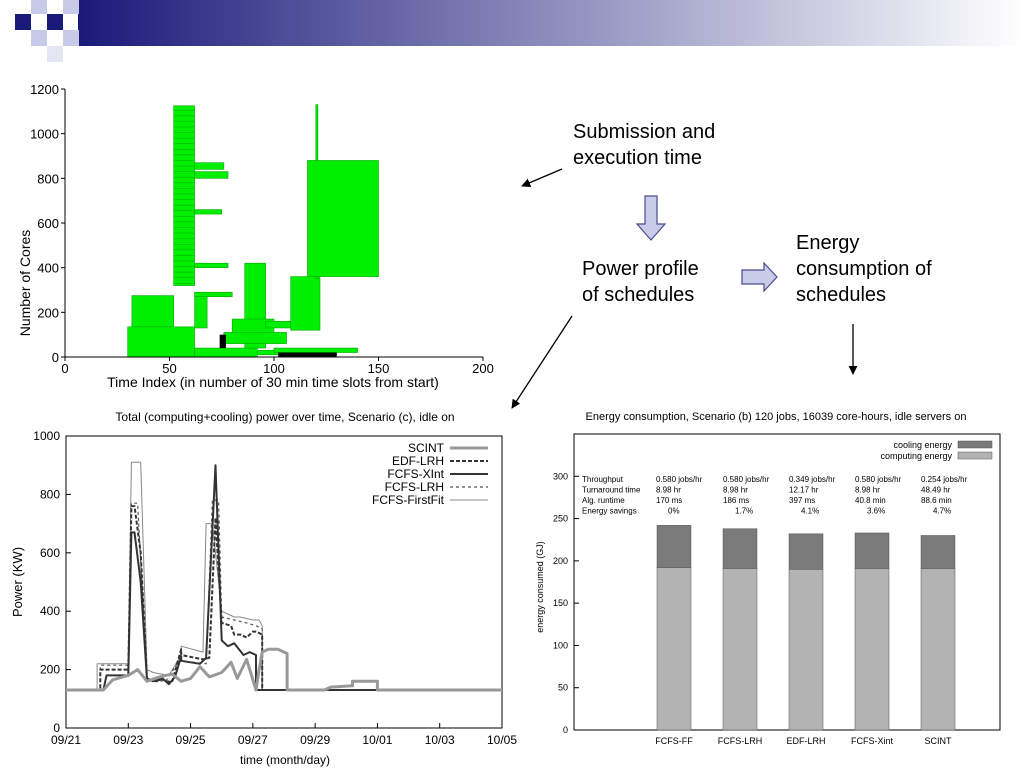  What do you see at coordinates (50, 670) in the screenshot?
I see `power-y-tick-label: 200` at bounding box center [50, 670].